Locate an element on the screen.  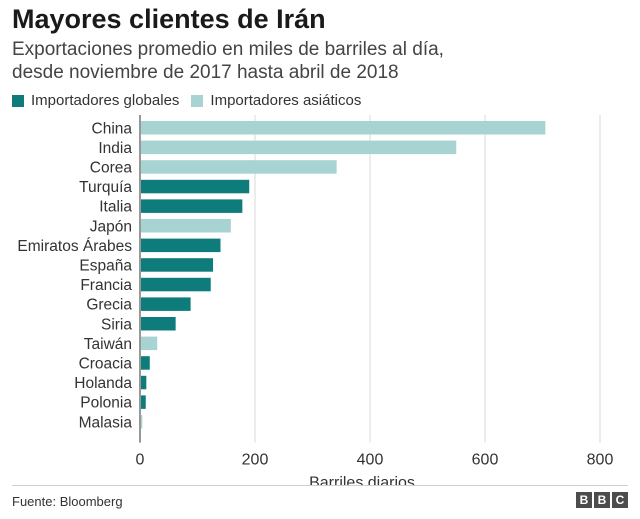
category-label-5: Japón is located at coordinates (111, 226).